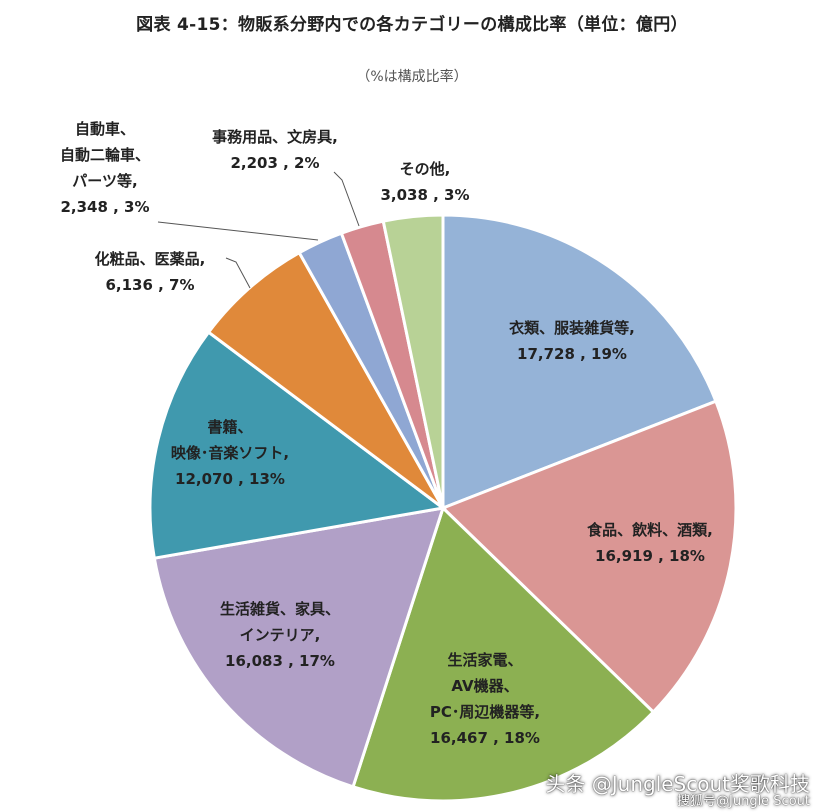  What do you see at coordinates (572, 341) in the screenshot?
I see `slice-label-0: 衣類、服装雑貨等, 17,728 , 19%` at bounding box center [572, 341].